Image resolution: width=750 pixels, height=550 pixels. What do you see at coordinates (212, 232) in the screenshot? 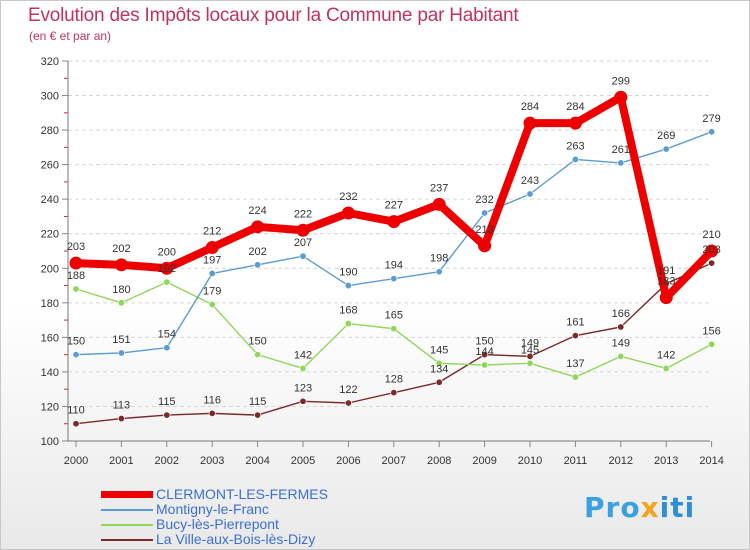
I see `data-label-0-2003: 212` at bounding box center [212, 232].